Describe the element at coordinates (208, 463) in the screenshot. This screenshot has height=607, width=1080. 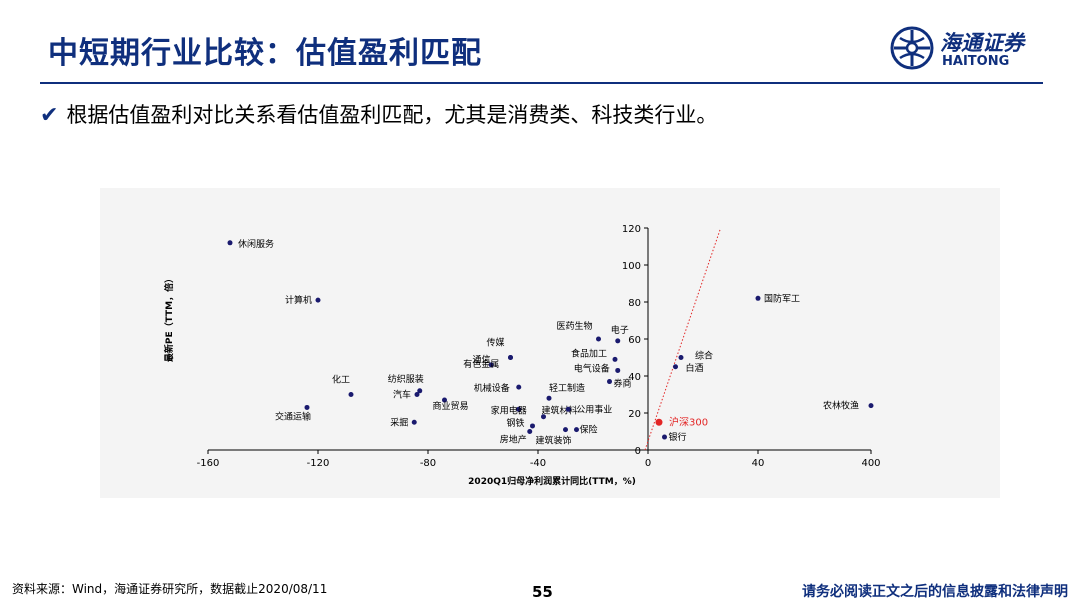
I see `x-tick-label: -160` at that location.